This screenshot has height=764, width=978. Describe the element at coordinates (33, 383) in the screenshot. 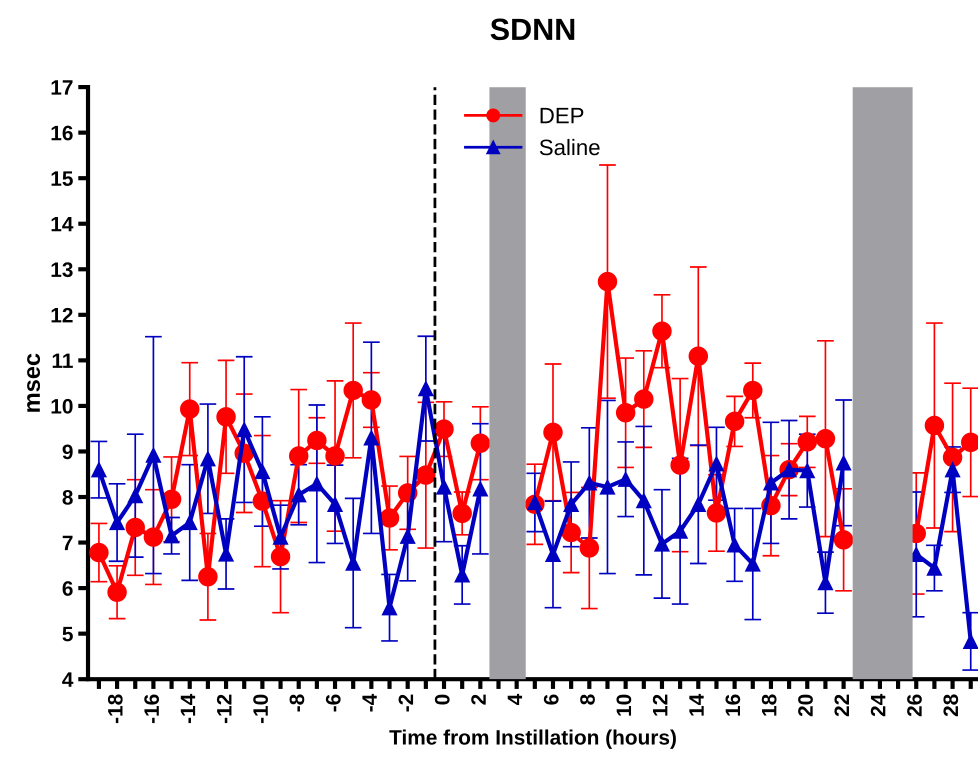

I see `y-axis-title: msec` at that location.